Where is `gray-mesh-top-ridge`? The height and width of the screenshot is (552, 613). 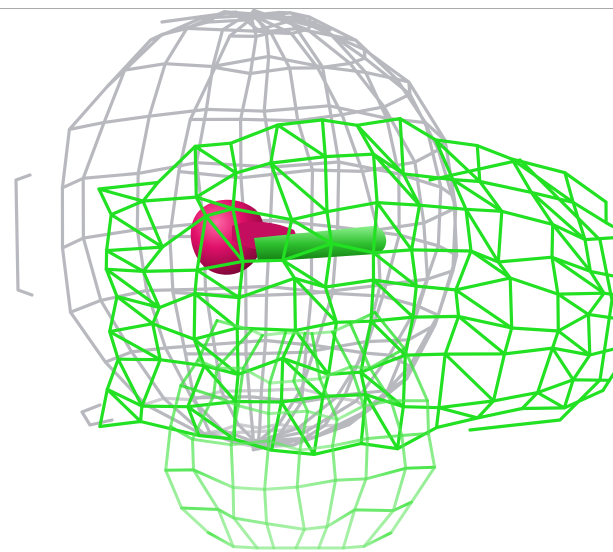
gray-mesh-top-ridge is located at coordinates (246, 21).